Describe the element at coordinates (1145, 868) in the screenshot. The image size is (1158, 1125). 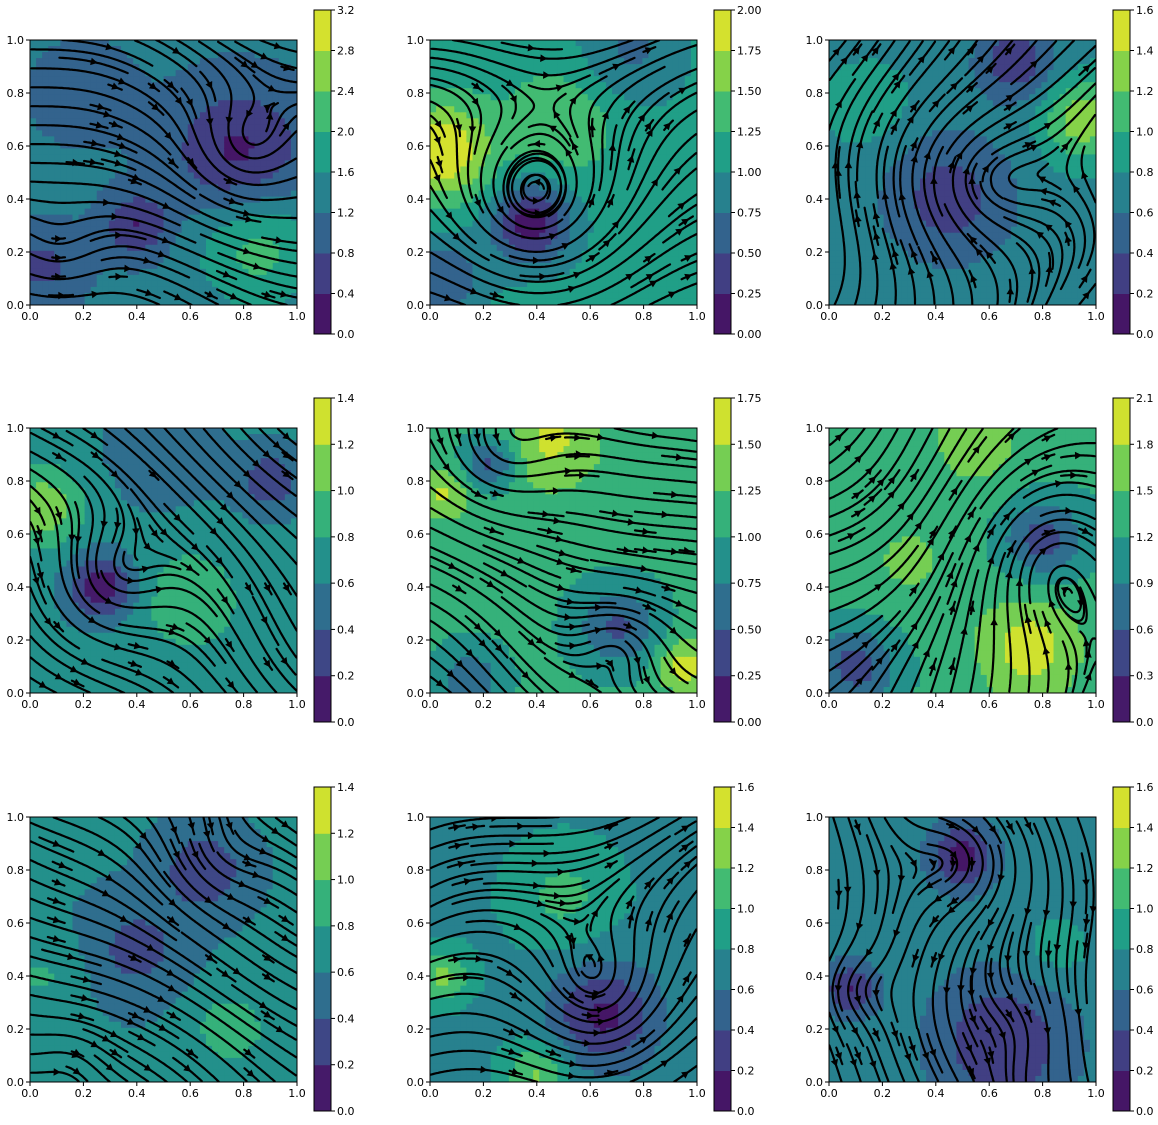
I see `colorbar-tick-label: 1.2` at that location.